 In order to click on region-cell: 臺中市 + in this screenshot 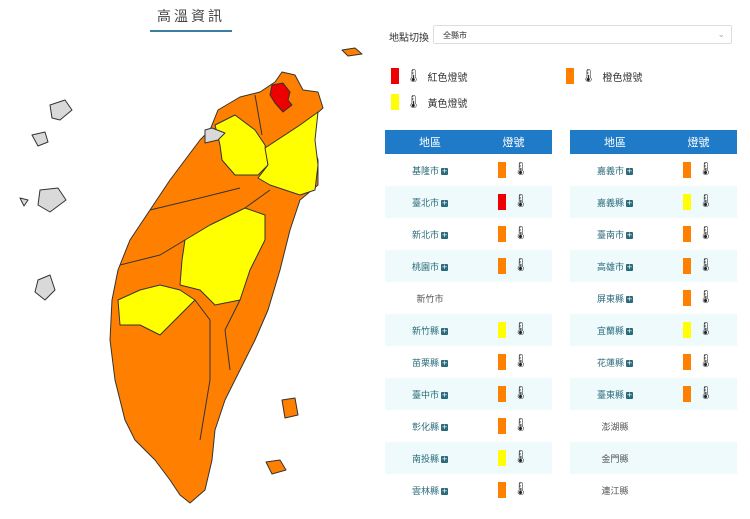, I will do `click(430, 394)`.